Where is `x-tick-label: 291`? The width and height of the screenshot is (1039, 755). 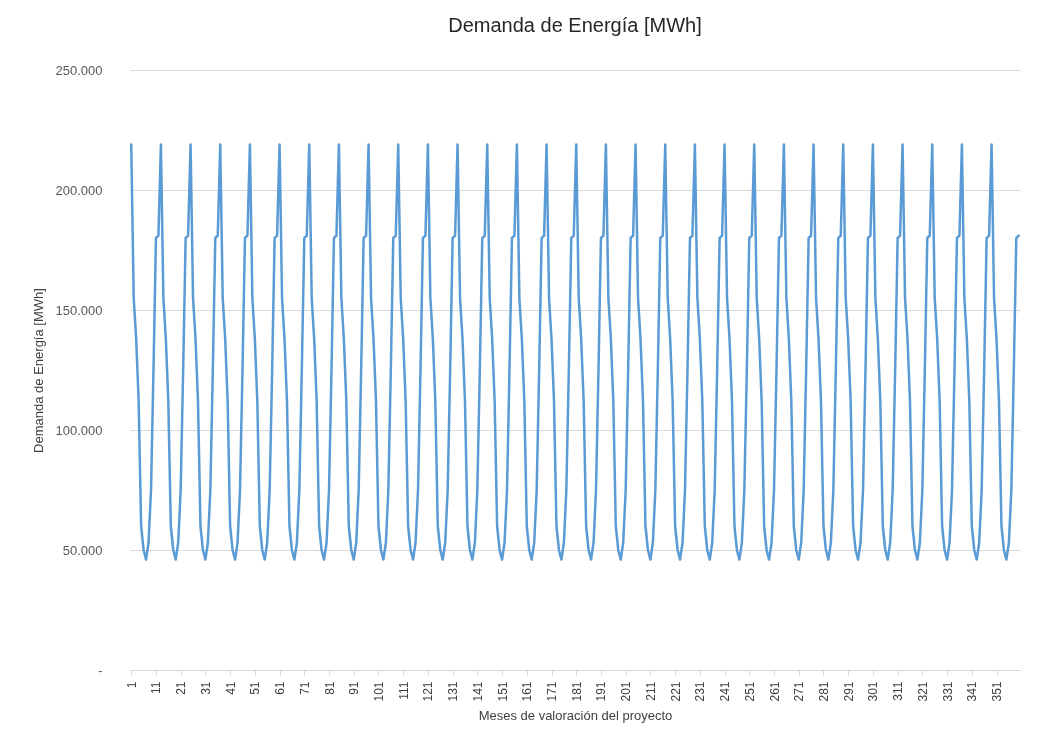 x-tick-label: 291 is located at coordinates (848, 691).